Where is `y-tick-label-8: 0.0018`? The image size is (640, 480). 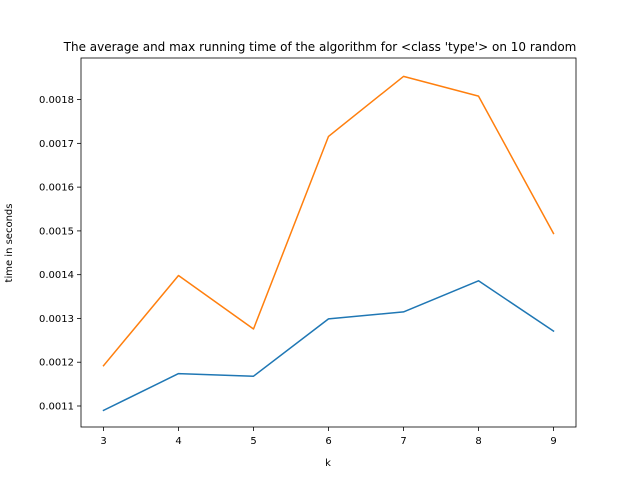
y-tick-label-8: 0.0018 is located at coordinates (56, 100).